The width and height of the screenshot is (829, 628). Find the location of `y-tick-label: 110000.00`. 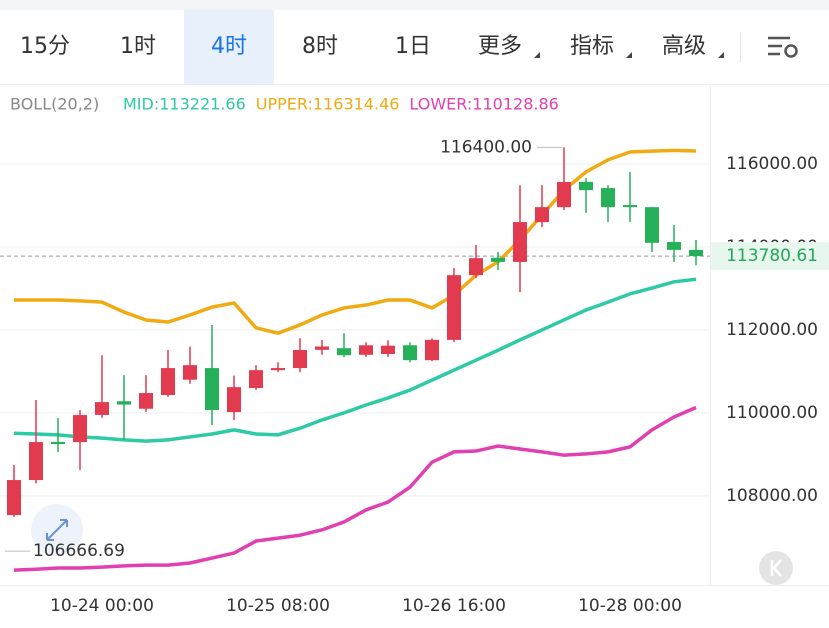

y-tick-label: 110000.00 is located at coordinates (772, 413).